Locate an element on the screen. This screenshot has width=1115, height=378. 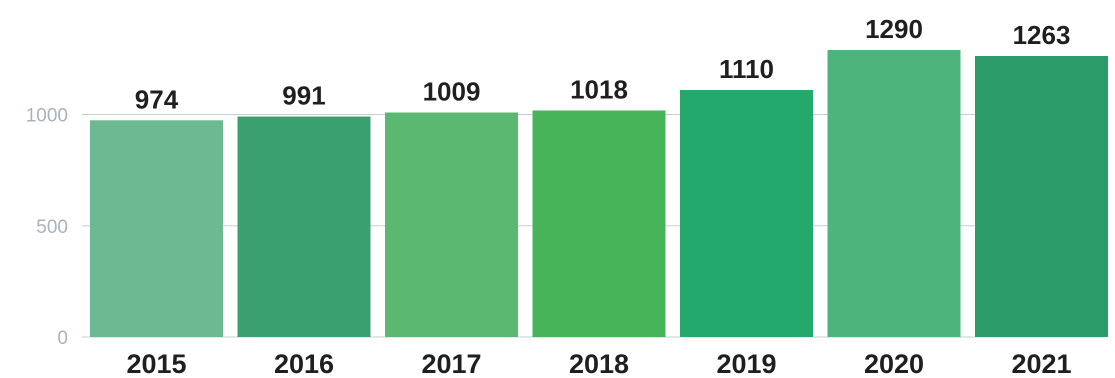
data-label-2021: 1263 is located at coordinates (1042, 35).